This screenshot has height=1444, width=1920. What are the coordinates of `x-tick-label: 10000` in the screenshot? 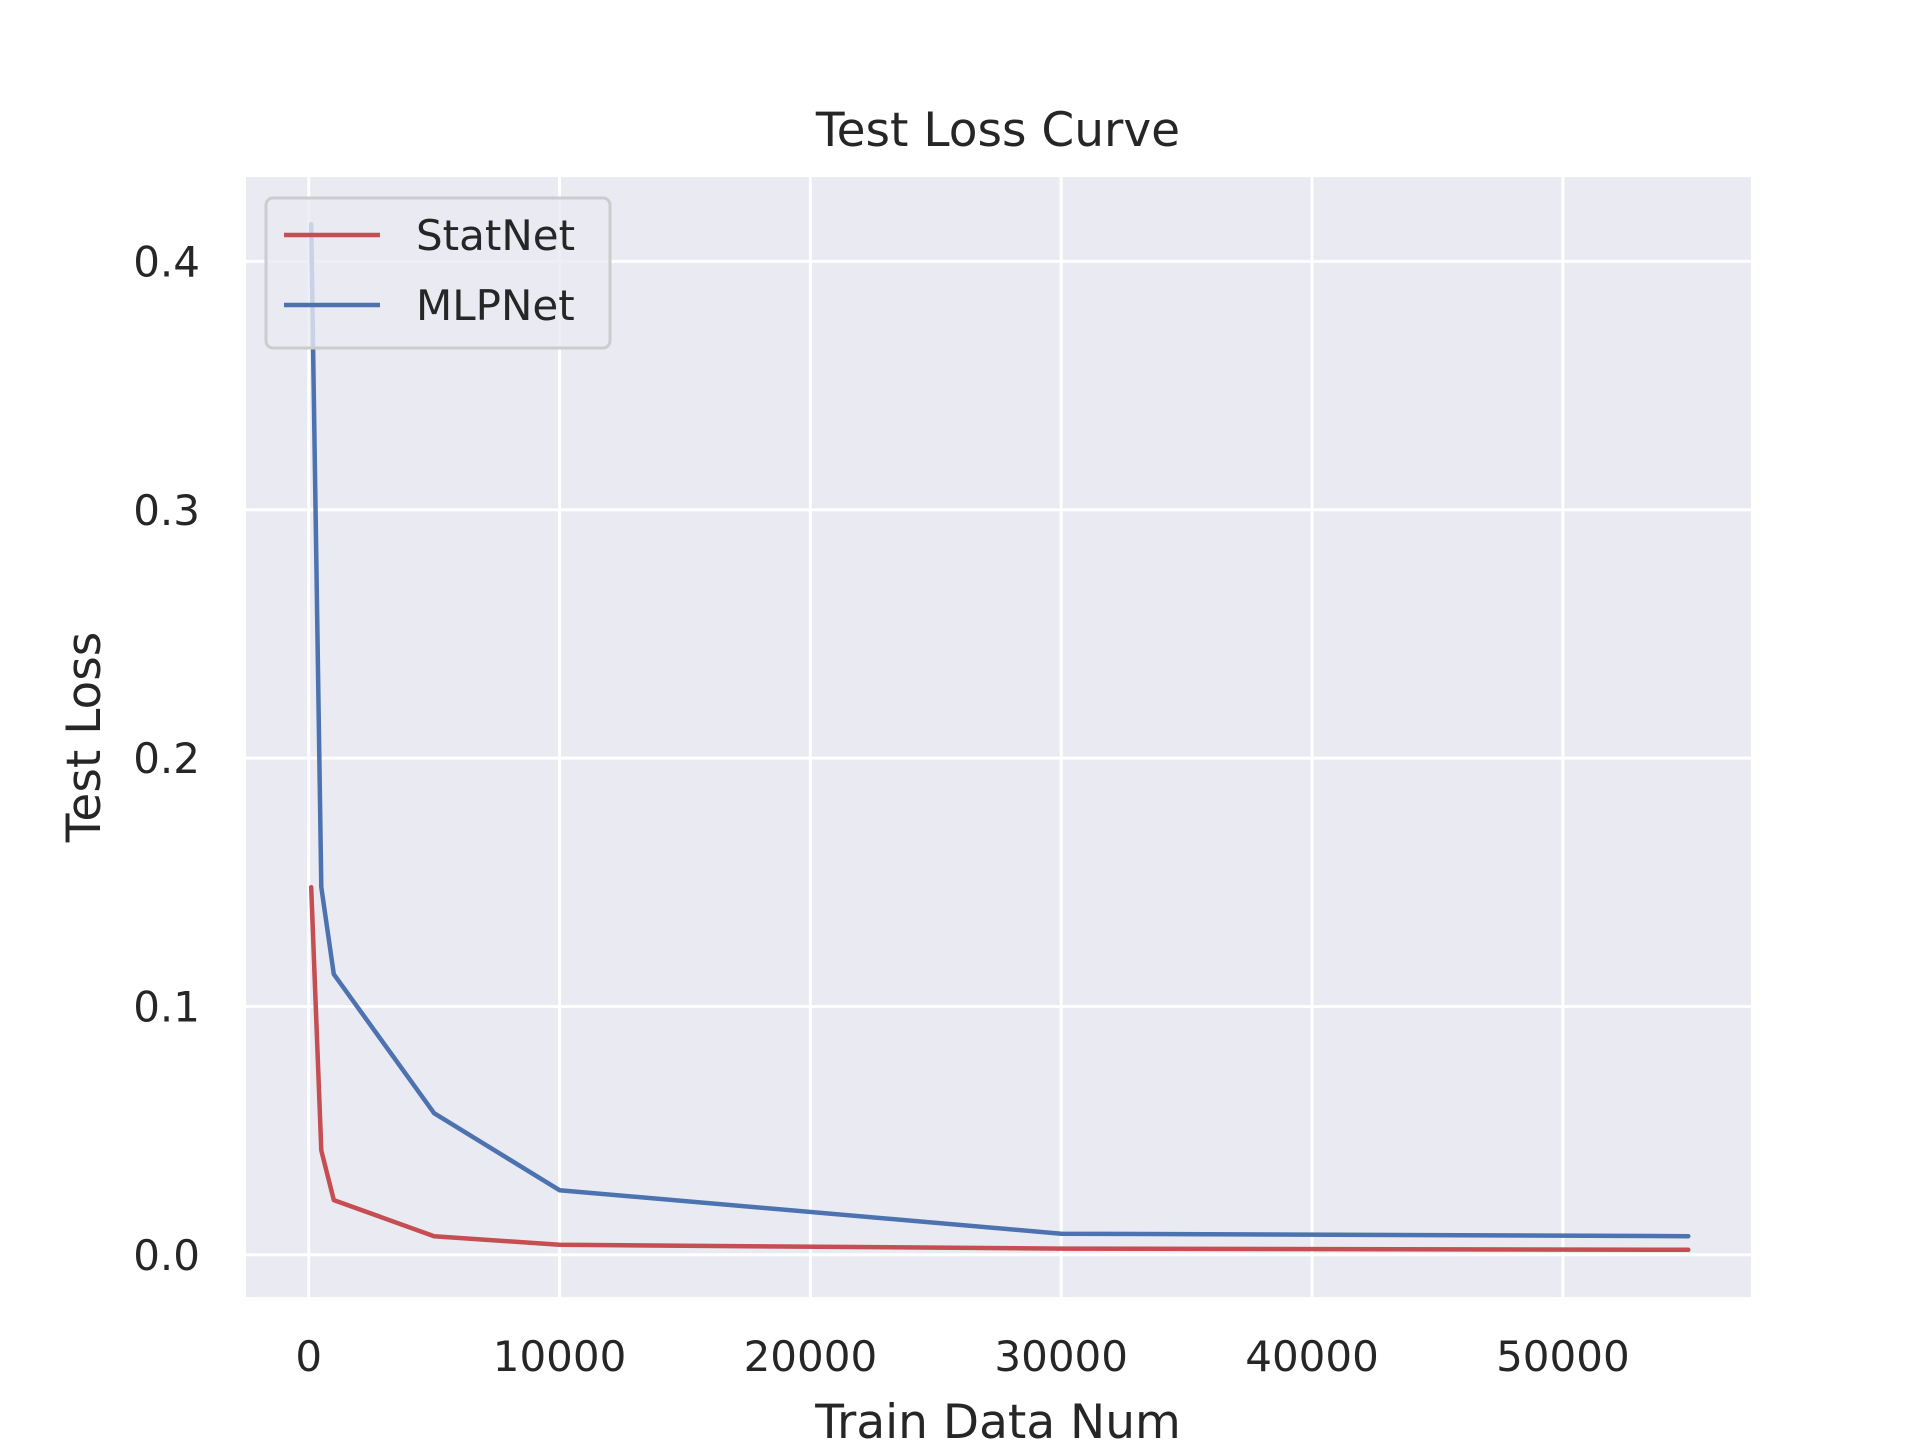 It's located at (560, 1356).